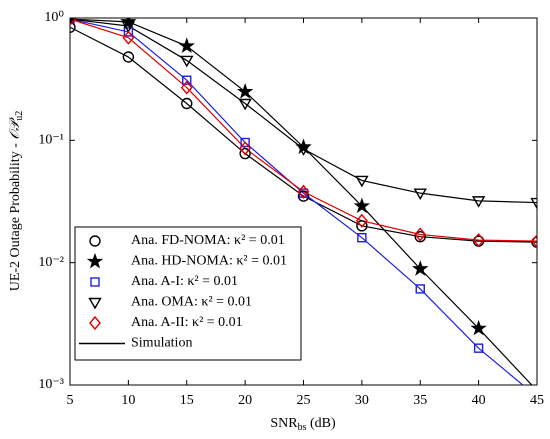 This screenshot has width=550, height=439. I want to click on legend-label: Ana. A-II: κ² = 0.01, so click(187, 322).